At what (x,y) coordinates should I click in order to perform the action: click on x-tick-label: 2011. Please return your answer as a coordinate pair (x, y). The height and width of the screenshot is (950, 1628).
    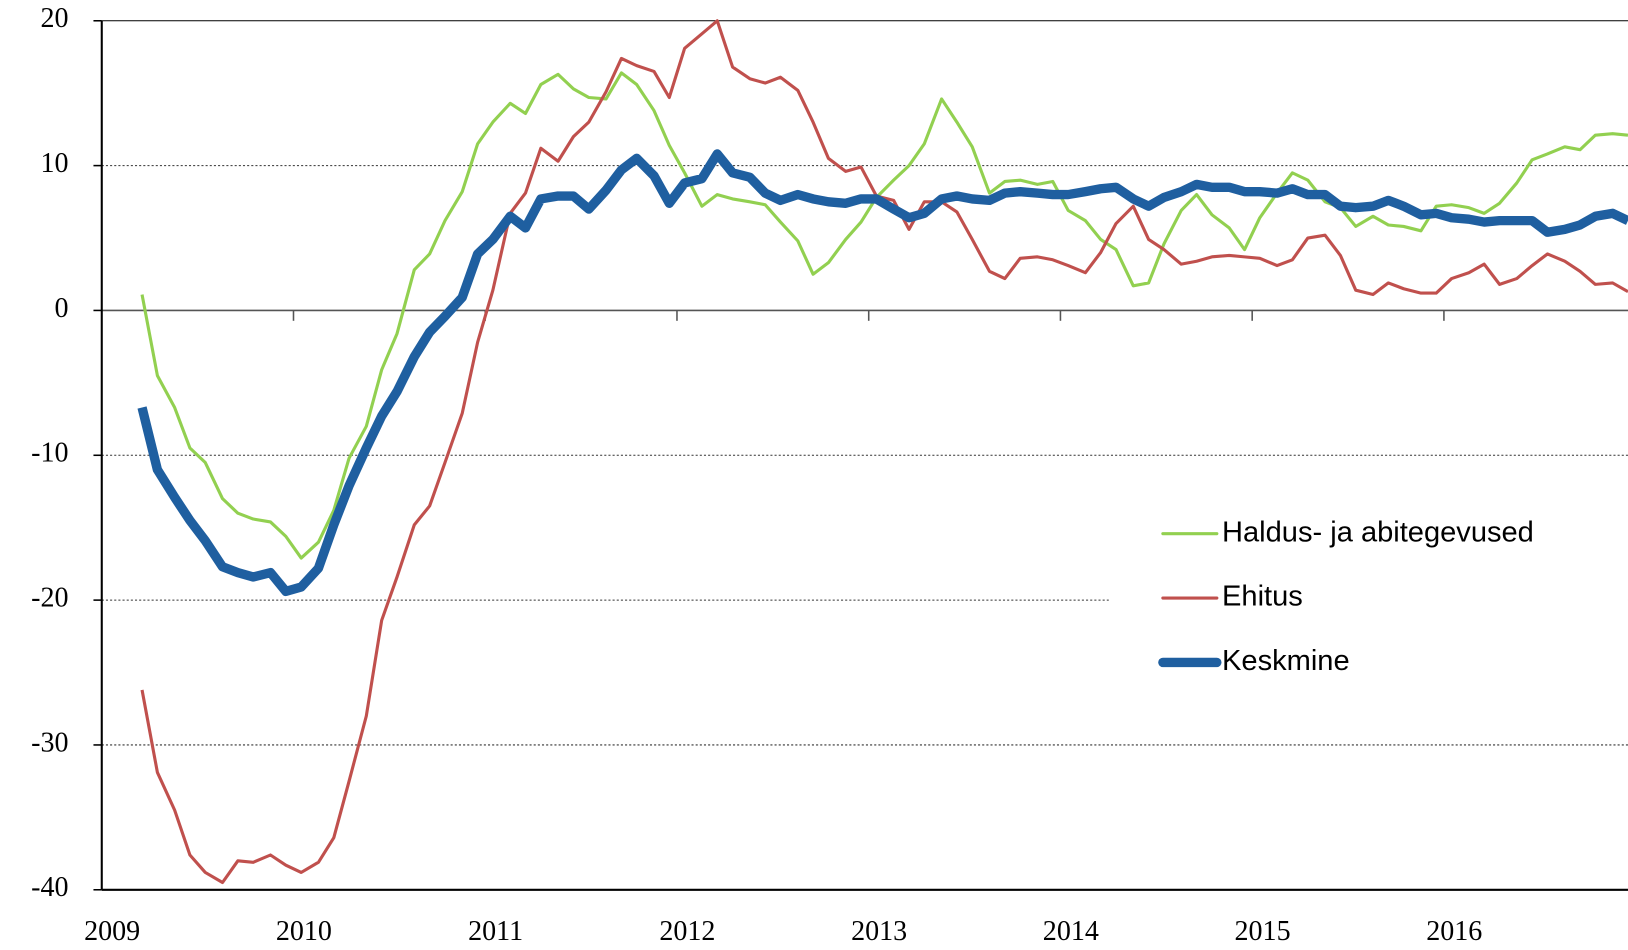
    Looking at the image, I should click on (495, 931).